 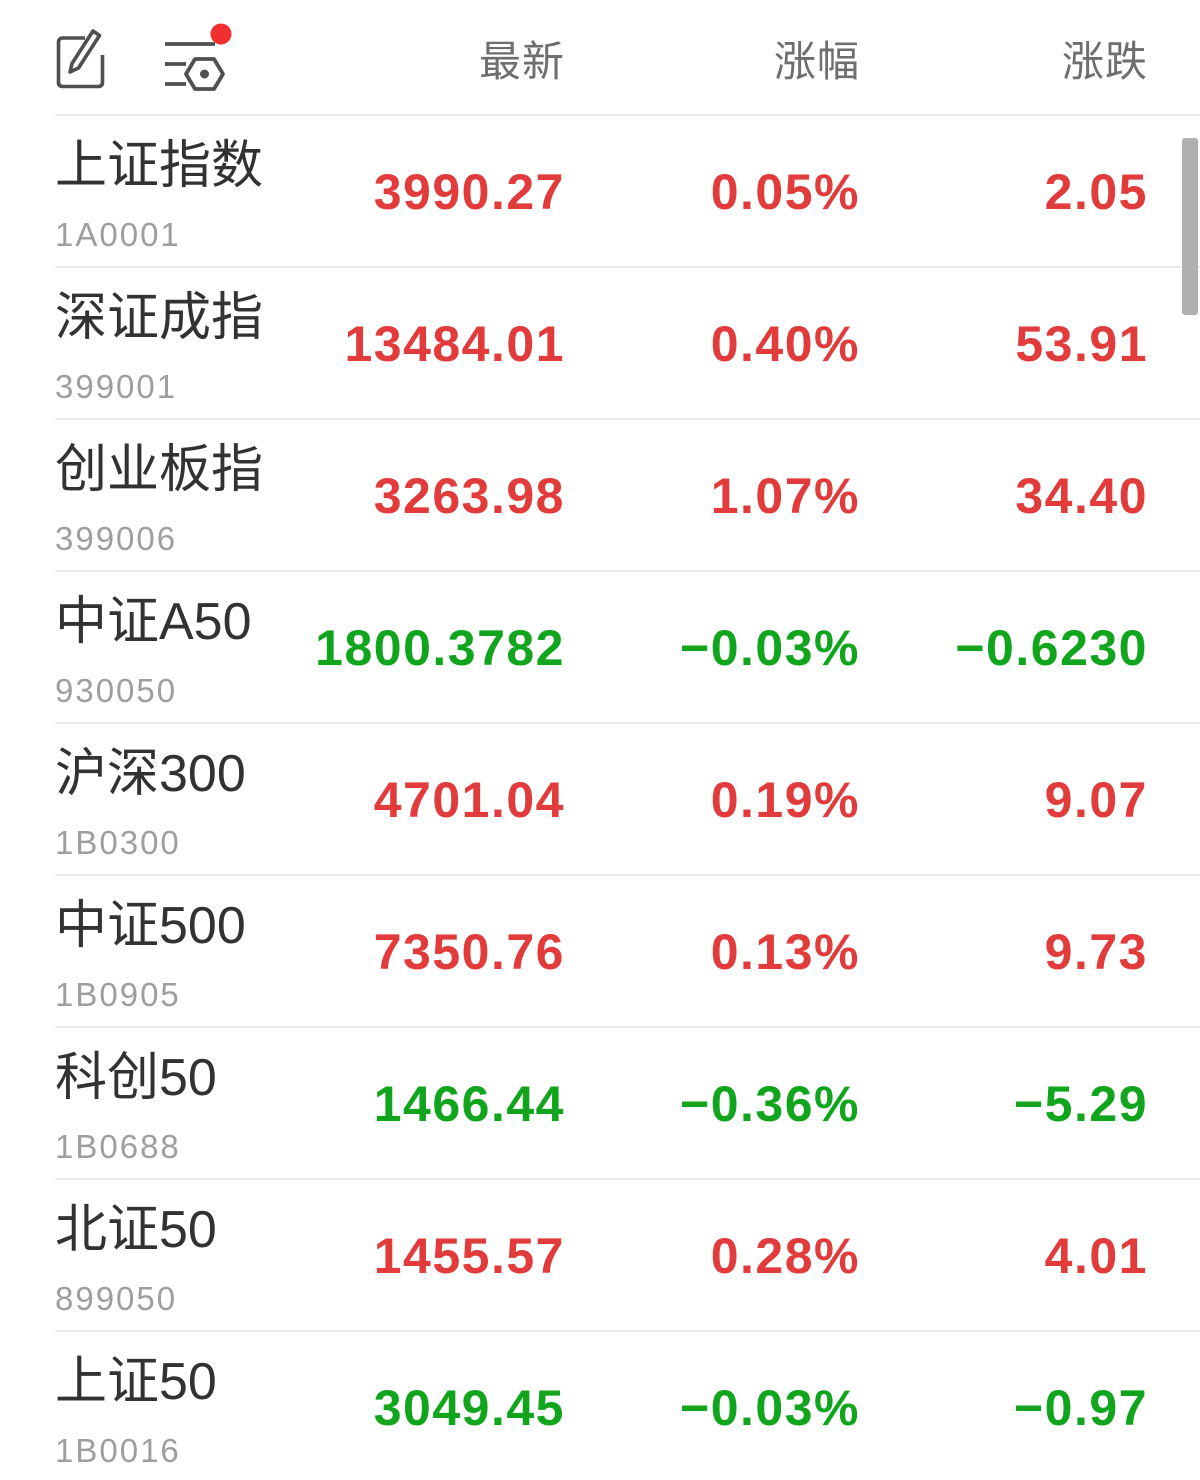 What do you see at coordinates (116, 386) in the screenshot?
I see `index-code: 399001` at bounding box center [116, 386].